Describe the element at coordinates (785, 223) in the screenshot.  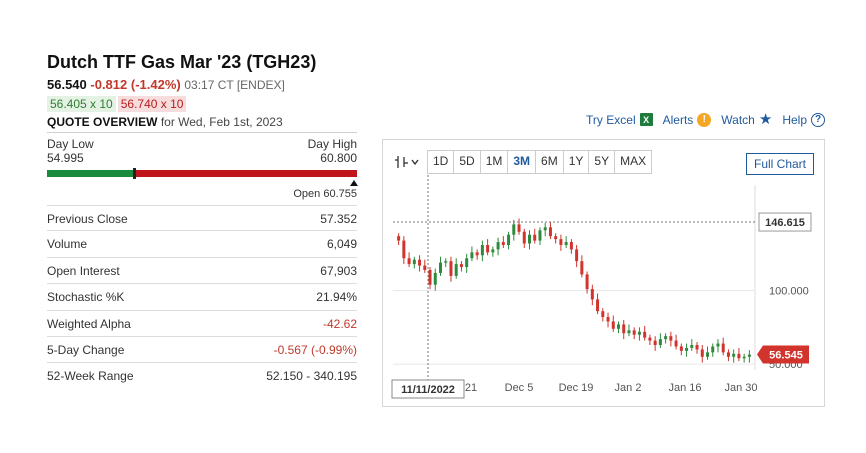
I see `crosshair-value: 146.615` at that location.